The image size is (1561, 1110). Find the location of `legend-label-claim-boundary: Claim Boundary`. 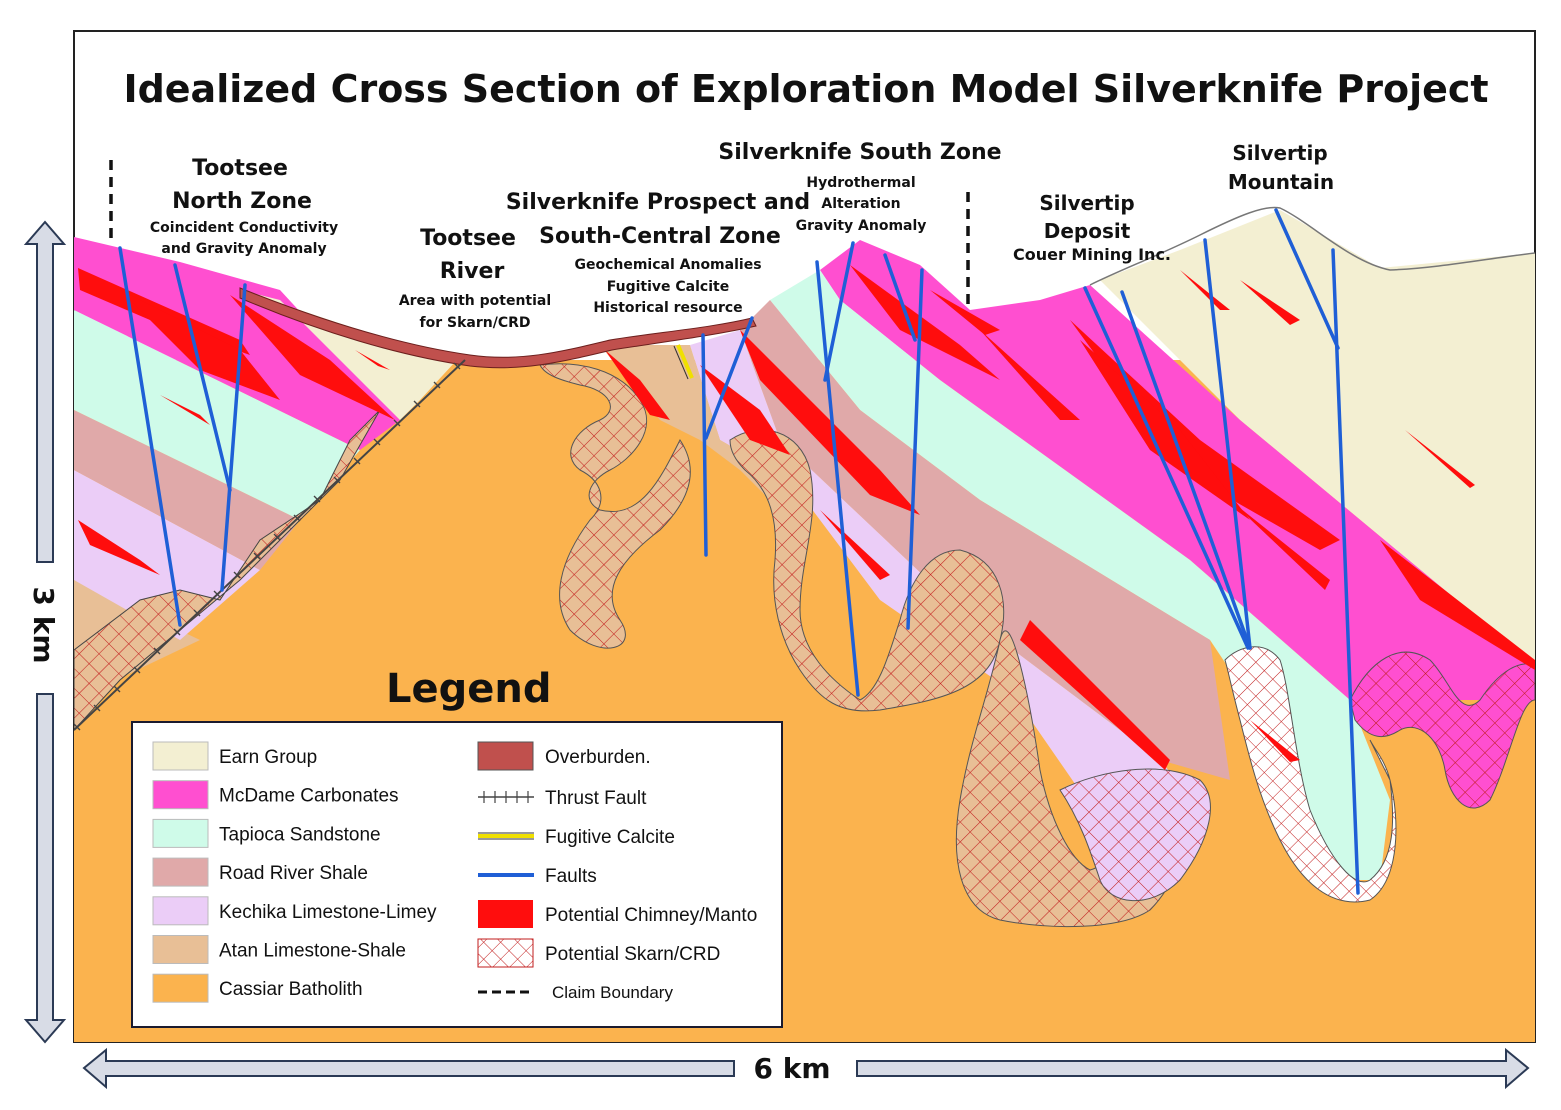

legend-label-claim-boundary: Claim Boundary is located at coordinates (612, 992).